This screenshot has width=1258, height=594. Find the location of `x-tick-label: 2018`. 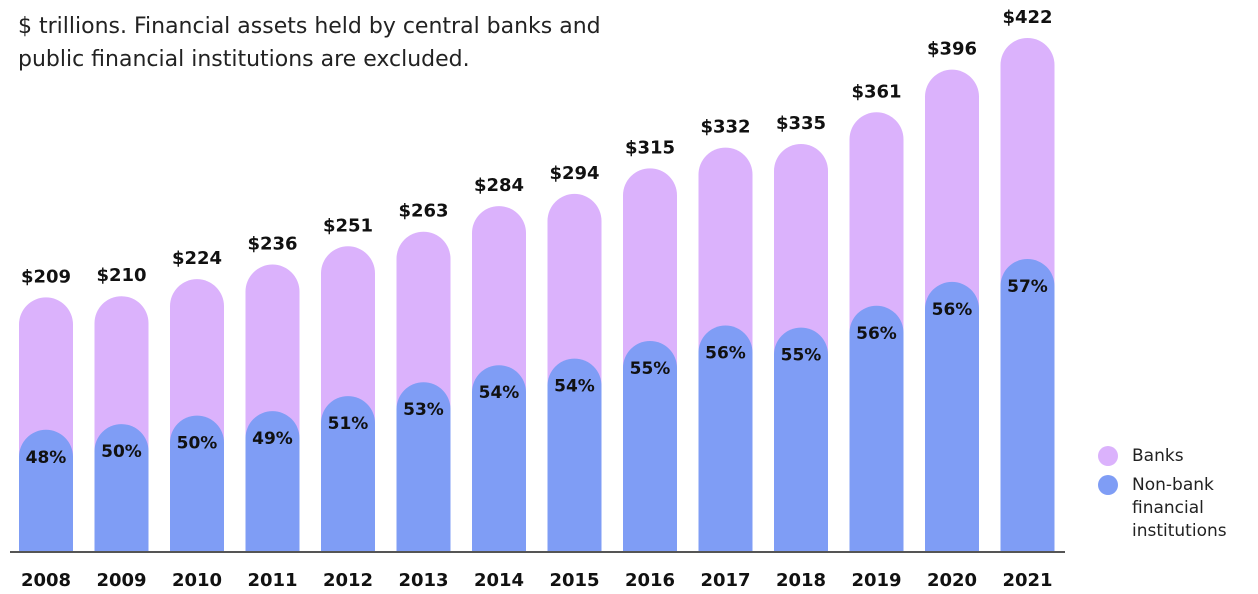

x-tick-label: 2018 is located at coordinates (801, 580).